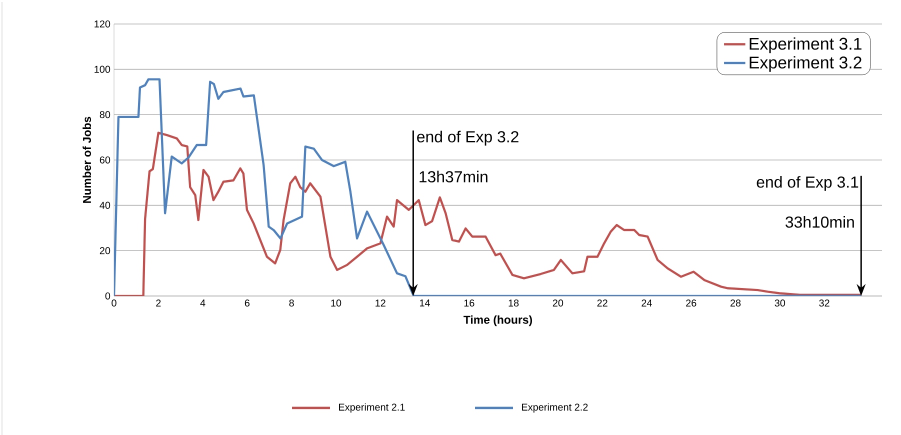 This screenshot has width=901, height=435. I want to click on text: Experiment 2.1, so click(372, 408).